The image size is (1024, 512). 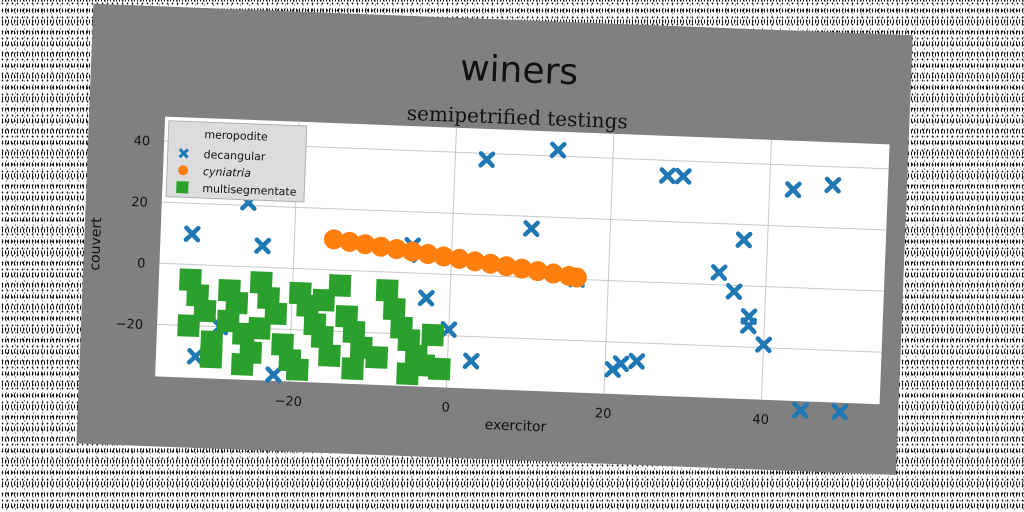 What do you see at coordinates (182, 187) in the screenshot?
I see `legend-square-marker` at bounding box center [182, 187].